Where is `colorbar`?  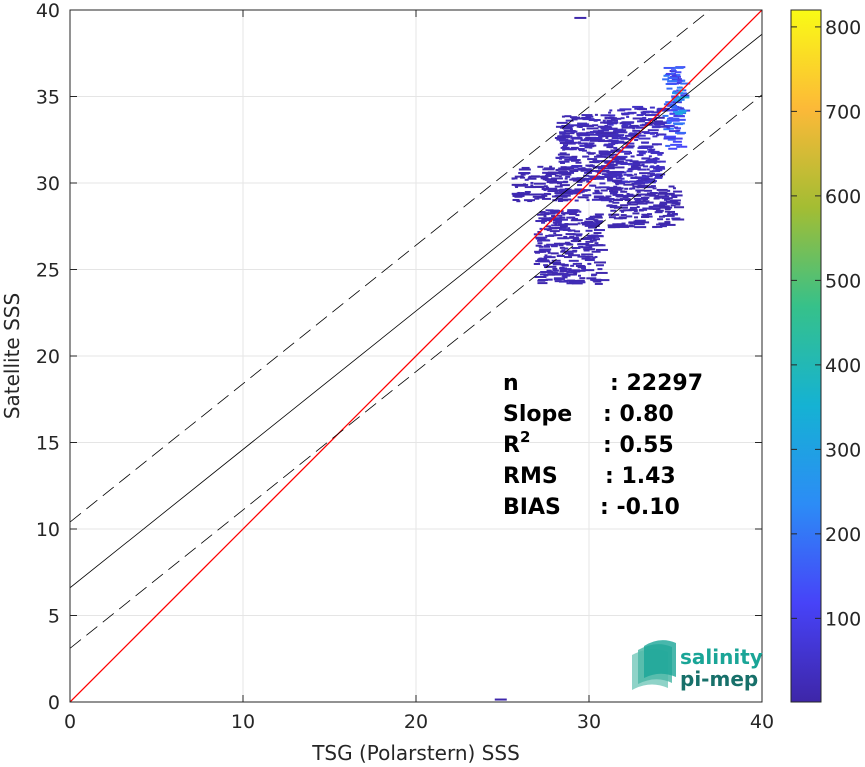
colorbar is located at coordinates (806, 356).